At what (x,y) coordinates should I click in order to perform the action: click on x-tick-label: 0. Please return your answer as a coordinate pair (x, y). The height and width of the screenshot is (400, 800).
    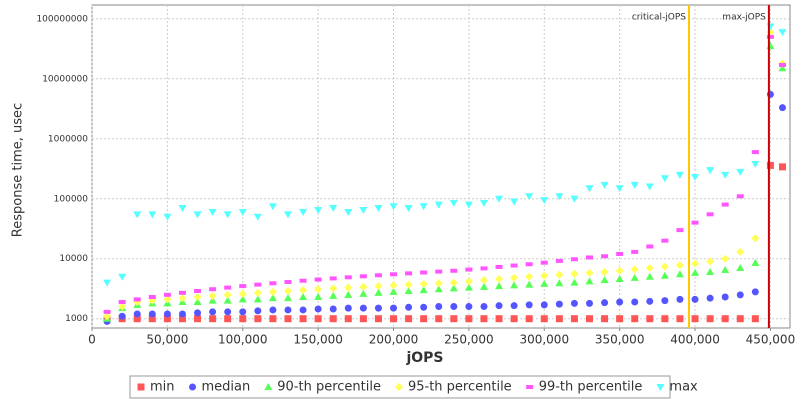
    Looking at the image, I should click on (92, 340).